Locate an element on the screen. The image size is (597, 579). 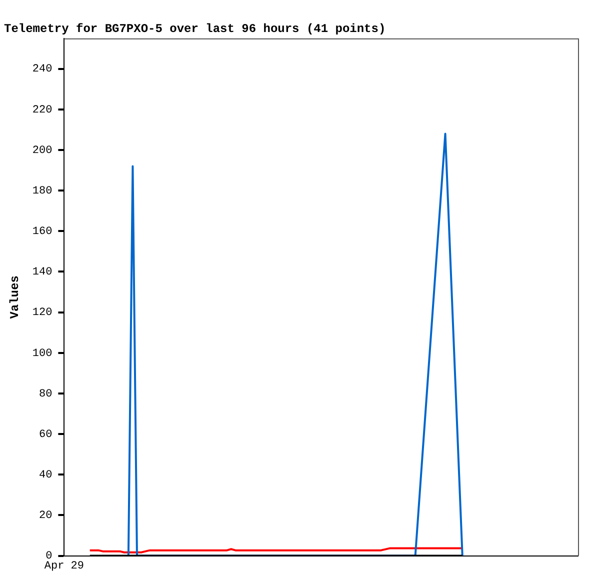
x-tick-label: Apr 29 is located at coordinates (64, 566).